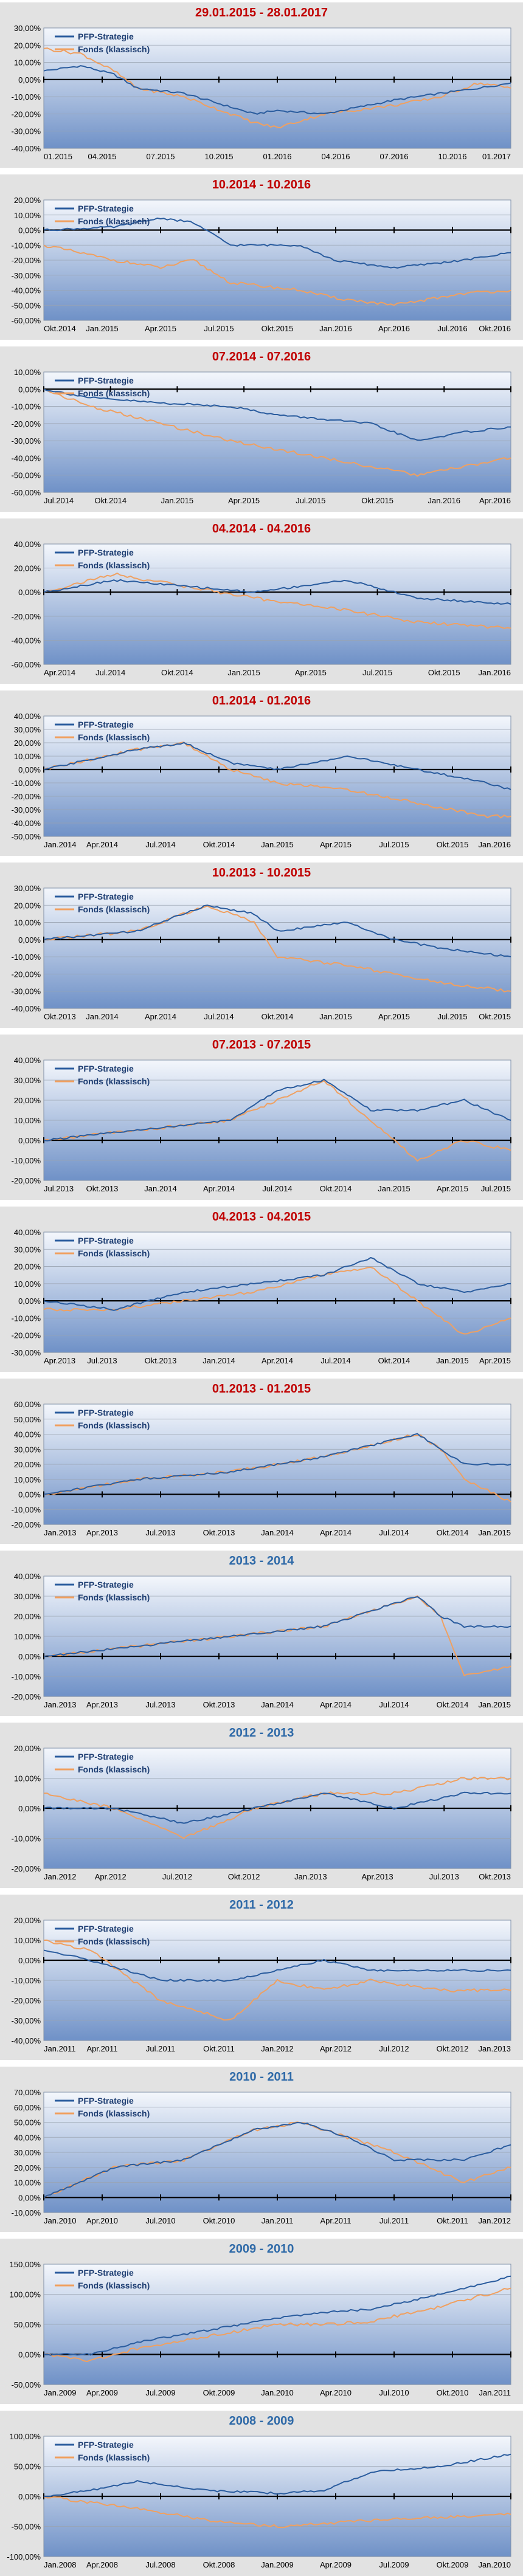 This screenshot has width=523, height=2576. What do you see at coordinates (453, 2048) in the screenshot?
I see `x-tick-label: Okt.2012` at bounding box center [453, 2048].